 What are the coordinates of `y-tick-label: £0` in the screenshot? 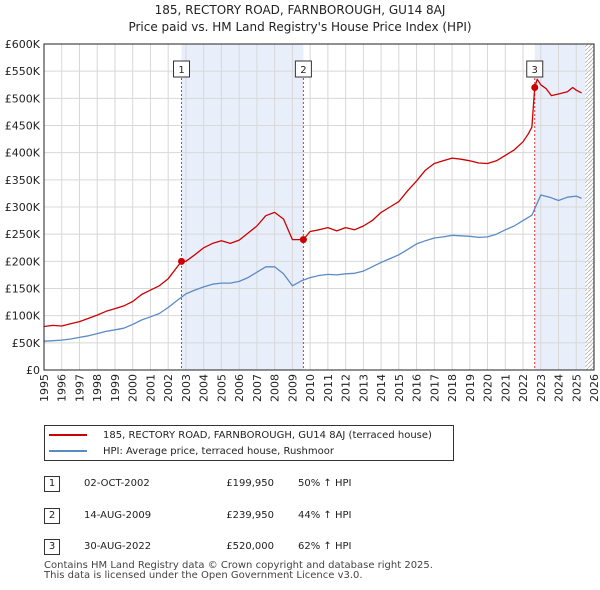 It's located at (33, 370).